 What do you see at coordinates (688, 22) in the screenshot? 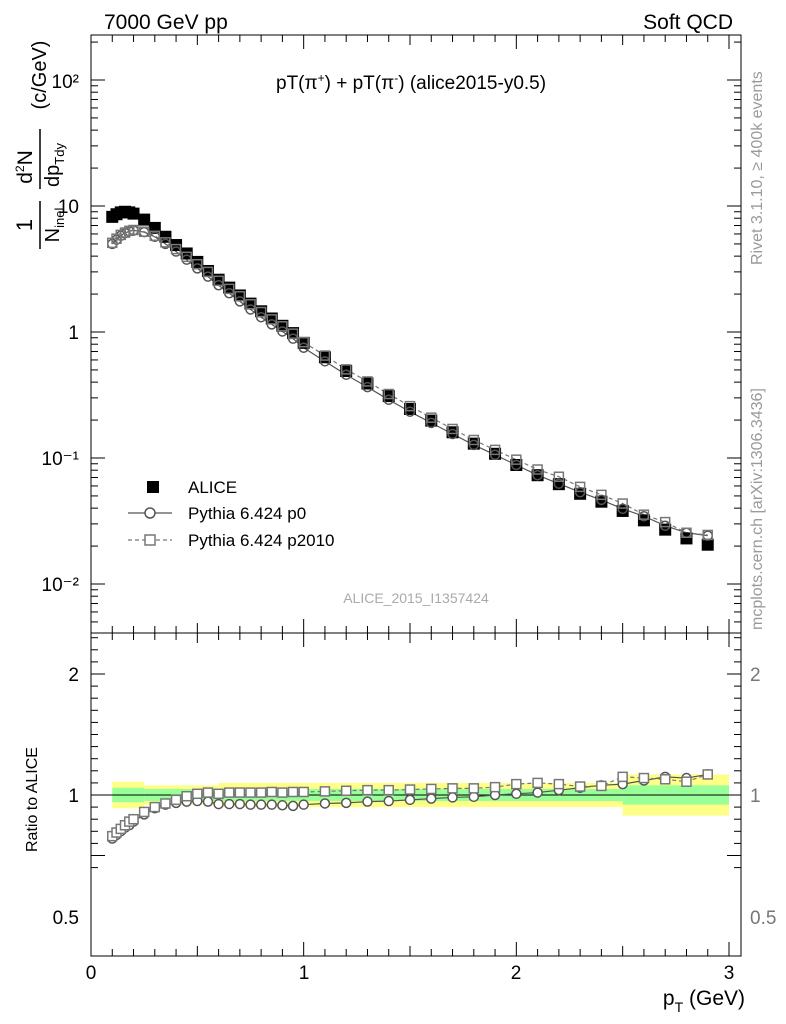
I see `header-right: Soft QCD` at bounding box center [688, 22].